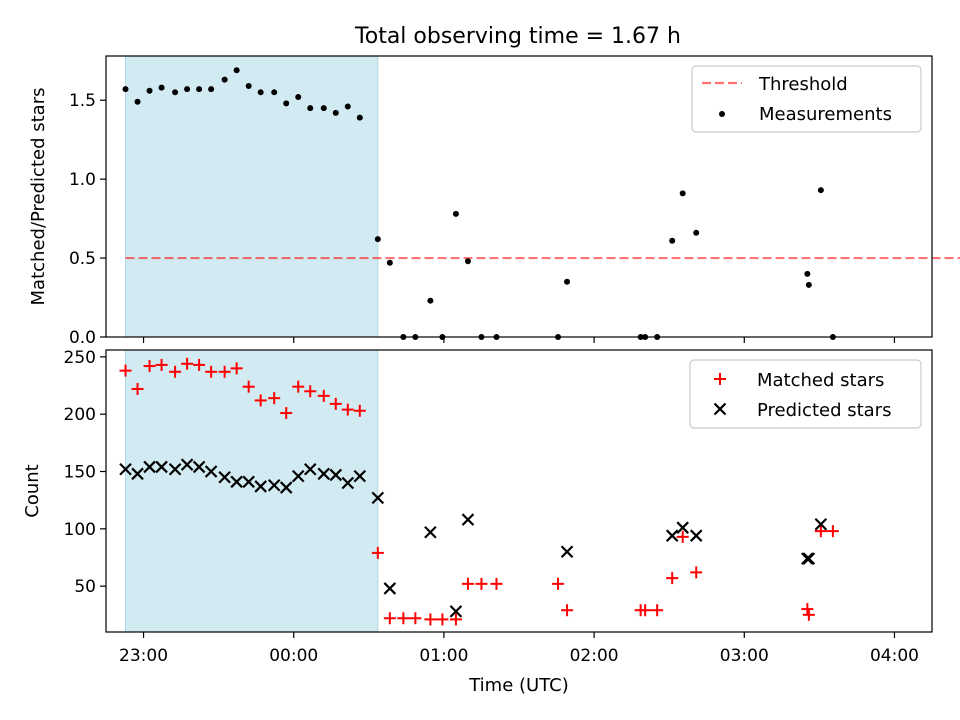 The image size is (960, 720). Describe the element at coordinates (803, 84) in the screenshot. I see `legend-threshold-label: Threshold` at that location.